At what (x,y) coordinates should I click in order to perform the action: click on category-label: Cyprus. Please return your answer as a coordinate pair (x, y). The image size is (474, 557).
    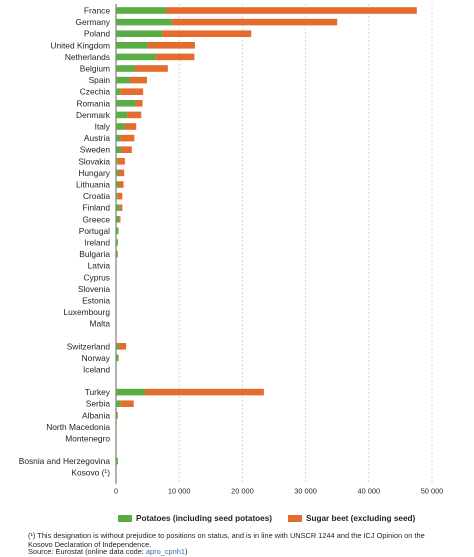
    Looking at the image, I should click on (96, 277).